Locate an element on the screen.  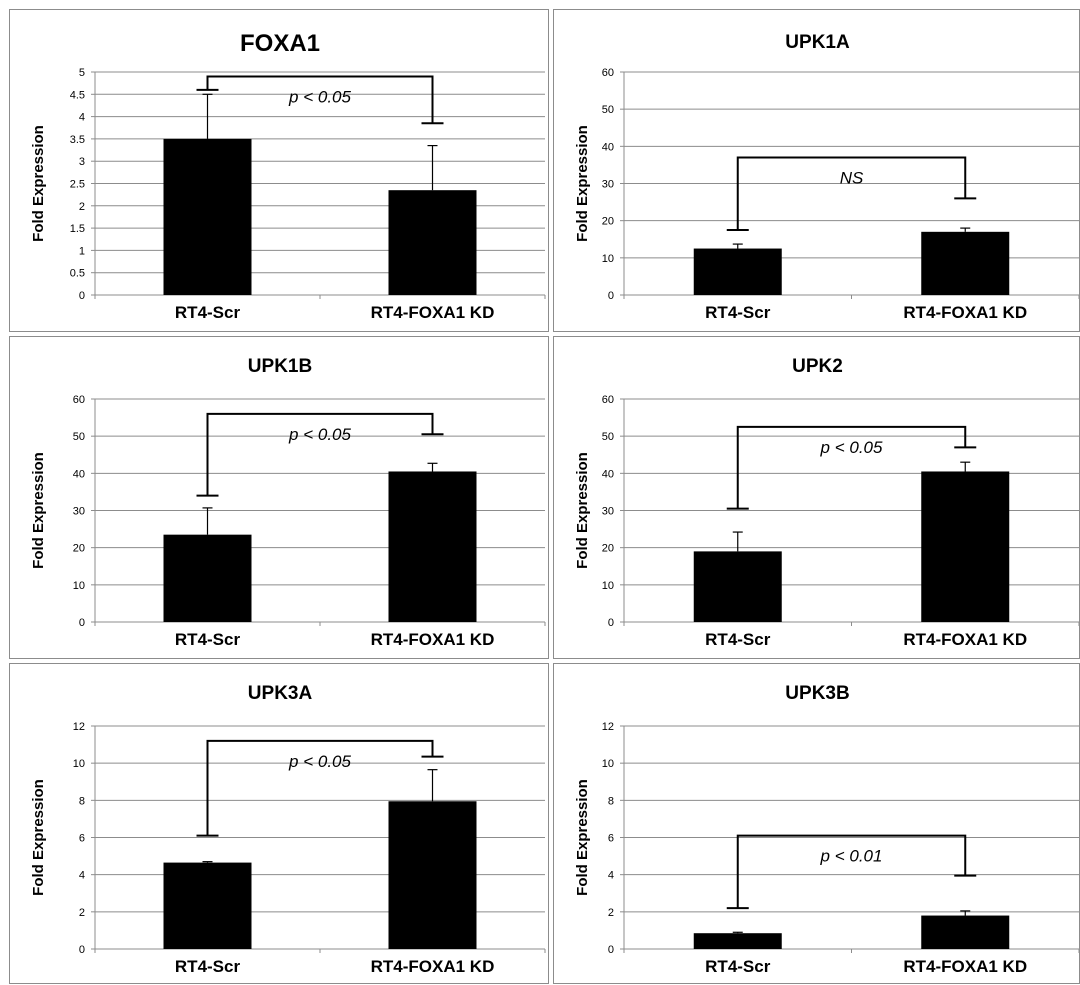
chart-title: UPK1B is located at coordinates (280, 366).